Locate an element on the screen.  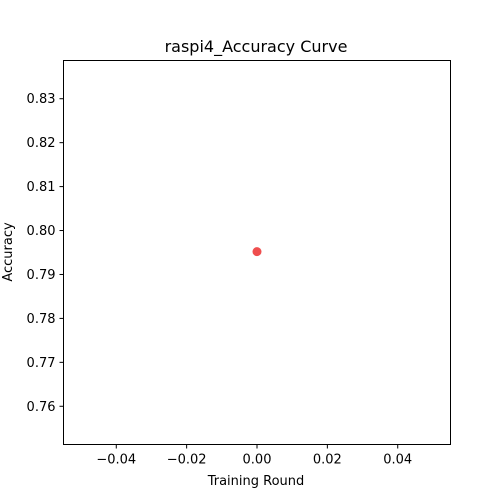
data-point is located at coordinates (257, 252).